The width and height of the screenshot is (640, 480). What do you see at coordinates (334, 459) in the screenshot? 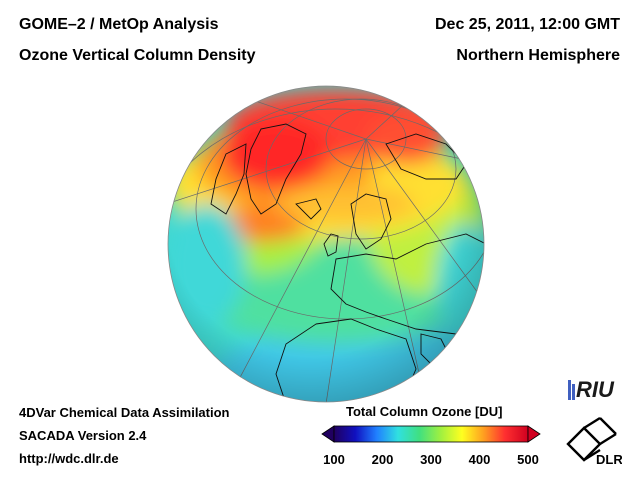
I see `colorbar-tick: 100` at bounding box center [334, 459].